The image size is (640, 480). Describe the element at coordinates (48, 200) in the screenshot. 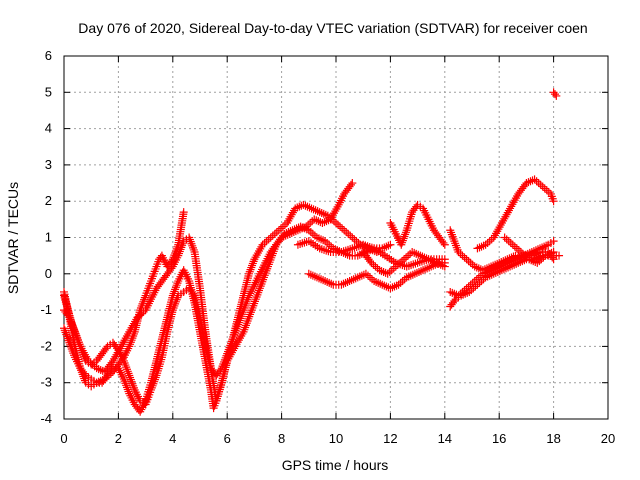

I see `y-tick-label: 2` at that location.